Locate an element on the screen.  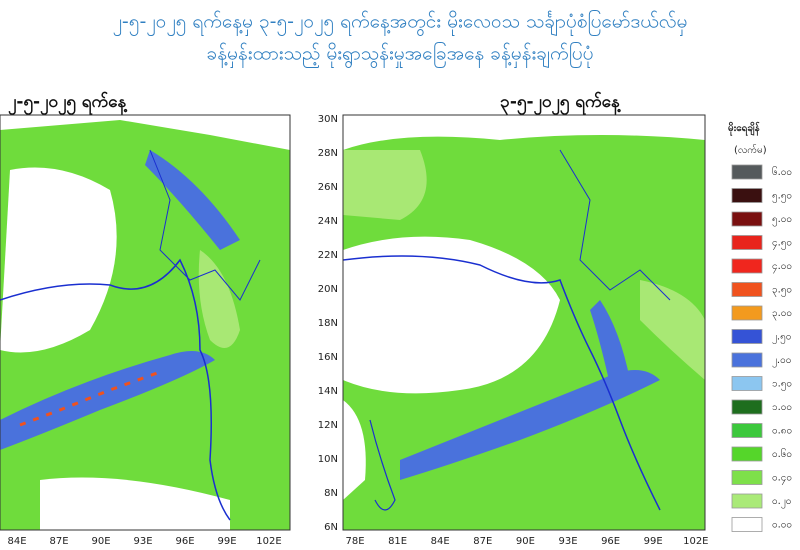
x-axis-label: 78E is located at coordinates (354, 541).